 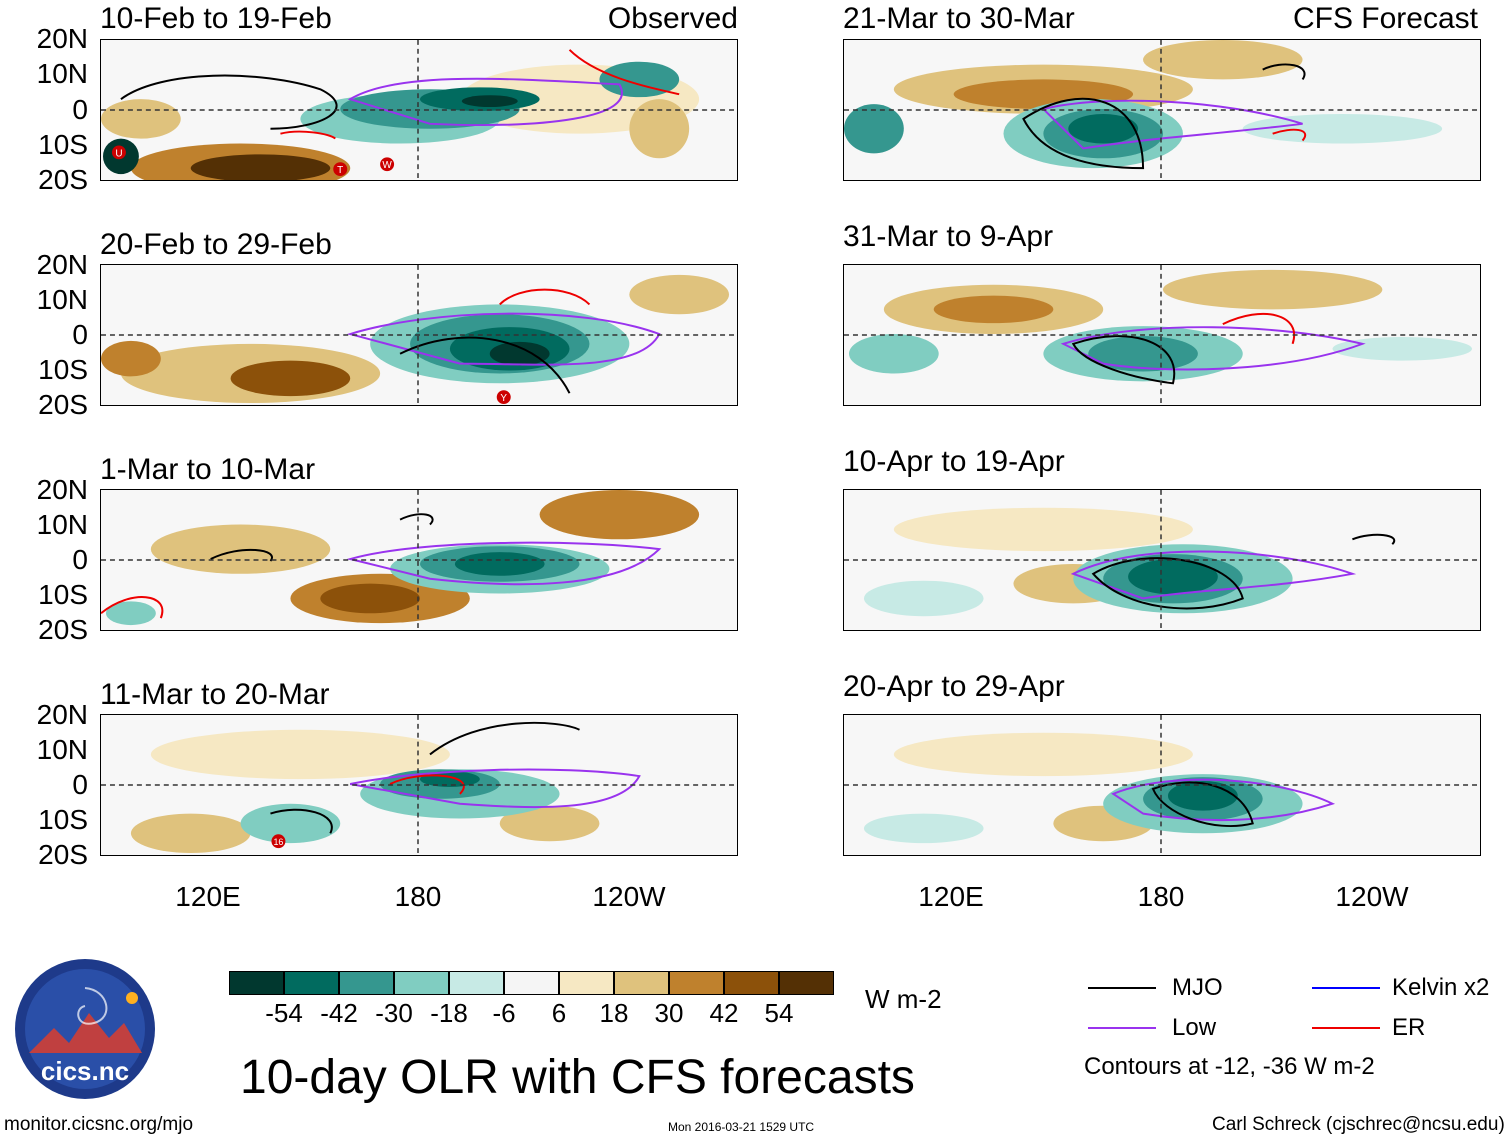 What do you see at coordinates (503, 398) in the screenshot?
I see `storm-marker-y: Y` at bounding box center [503, 398].